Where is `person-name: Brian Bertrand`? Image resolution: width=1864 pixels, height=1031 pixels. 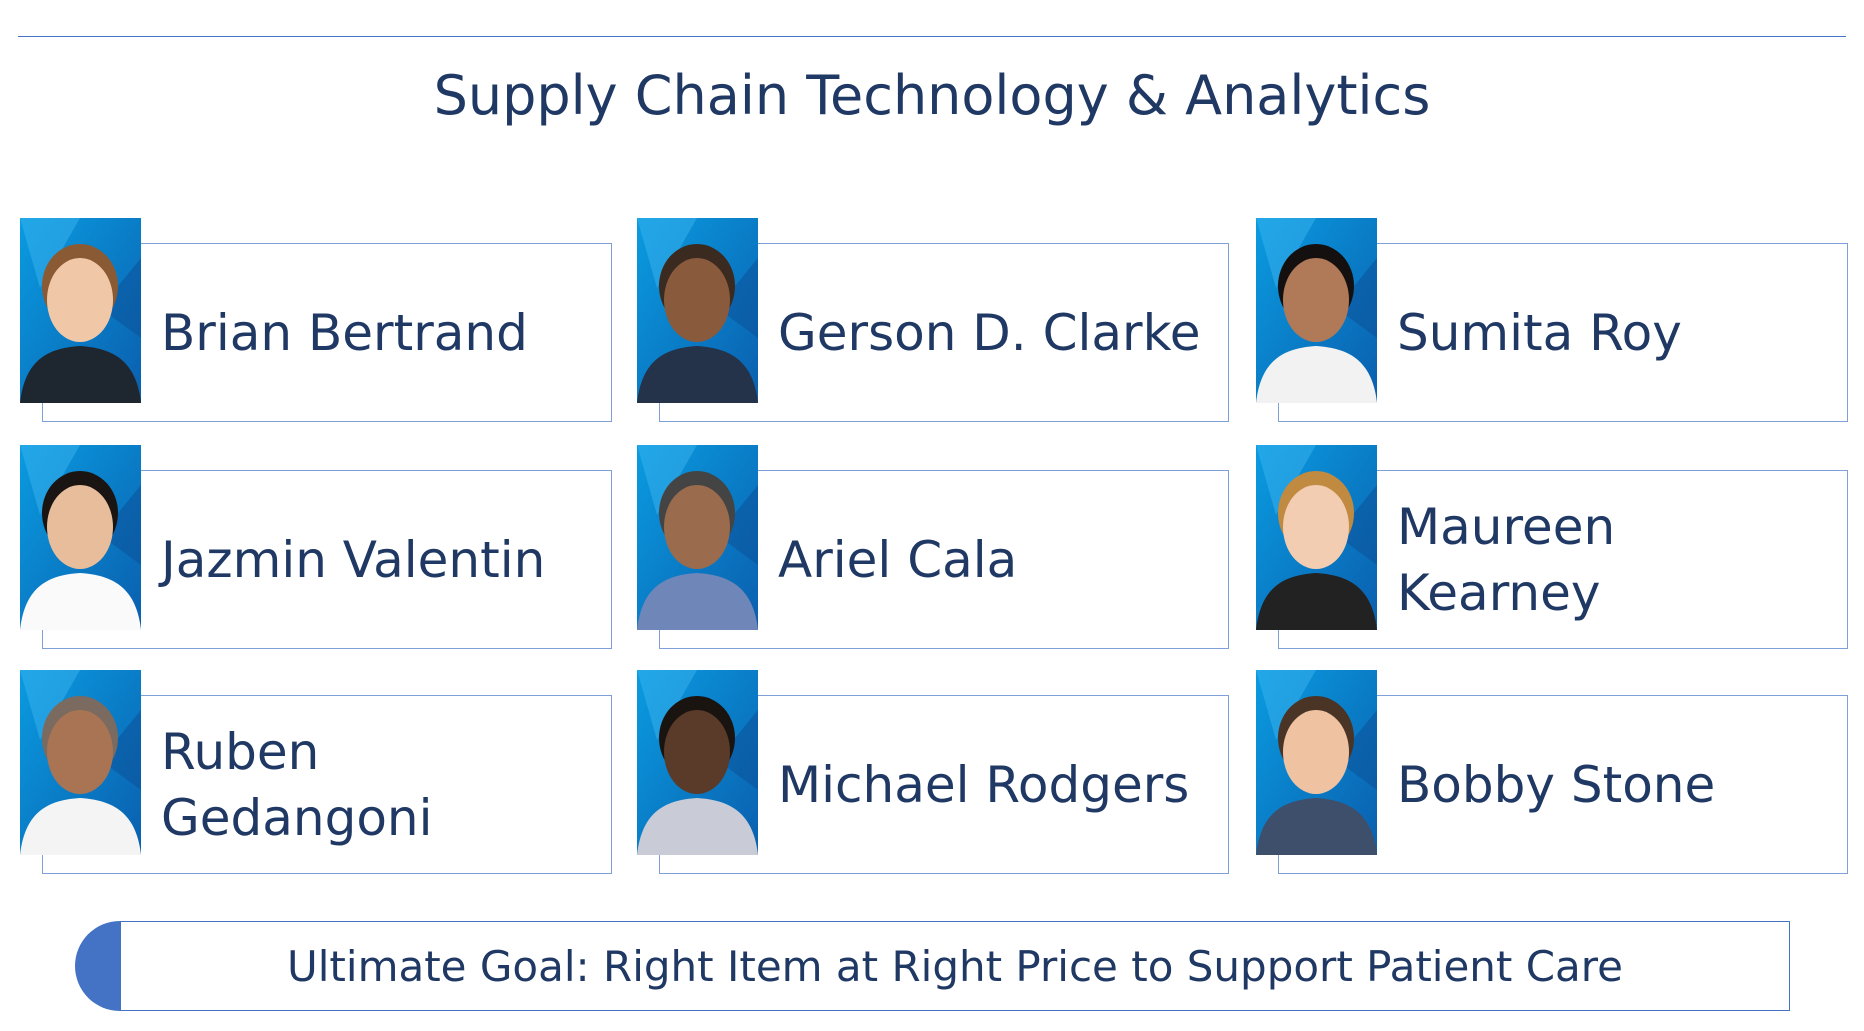 person-name: Brian Bertrand is located at coordinates (344, 332).